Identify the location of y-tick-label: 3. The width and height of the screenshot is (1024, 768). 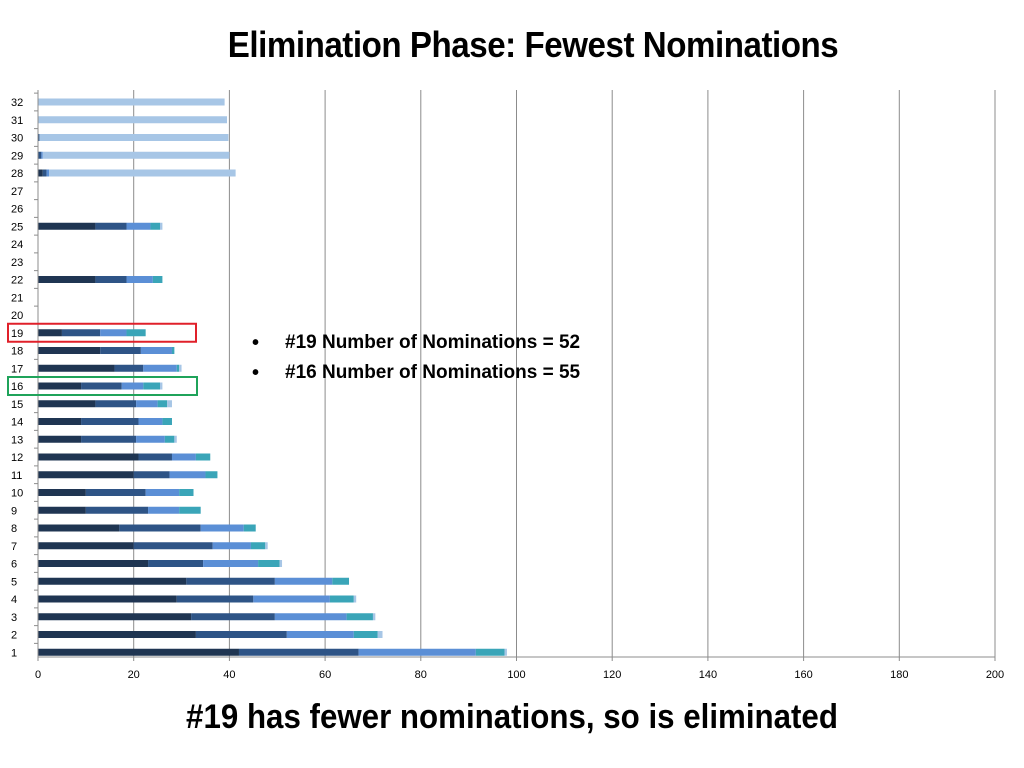
(14, 618).